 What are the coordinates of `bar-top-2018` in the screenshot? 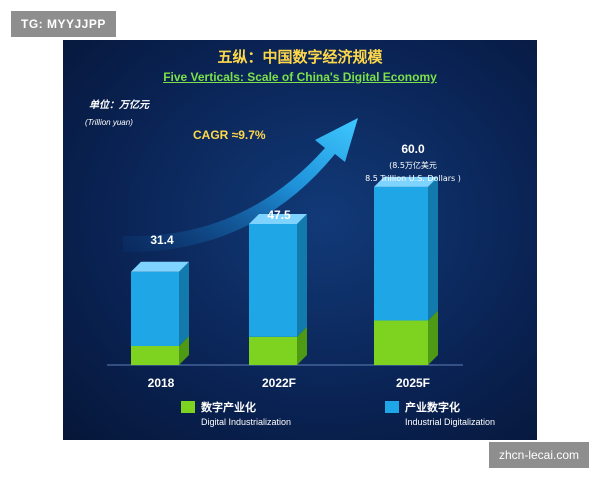 It's located at (160, 266).